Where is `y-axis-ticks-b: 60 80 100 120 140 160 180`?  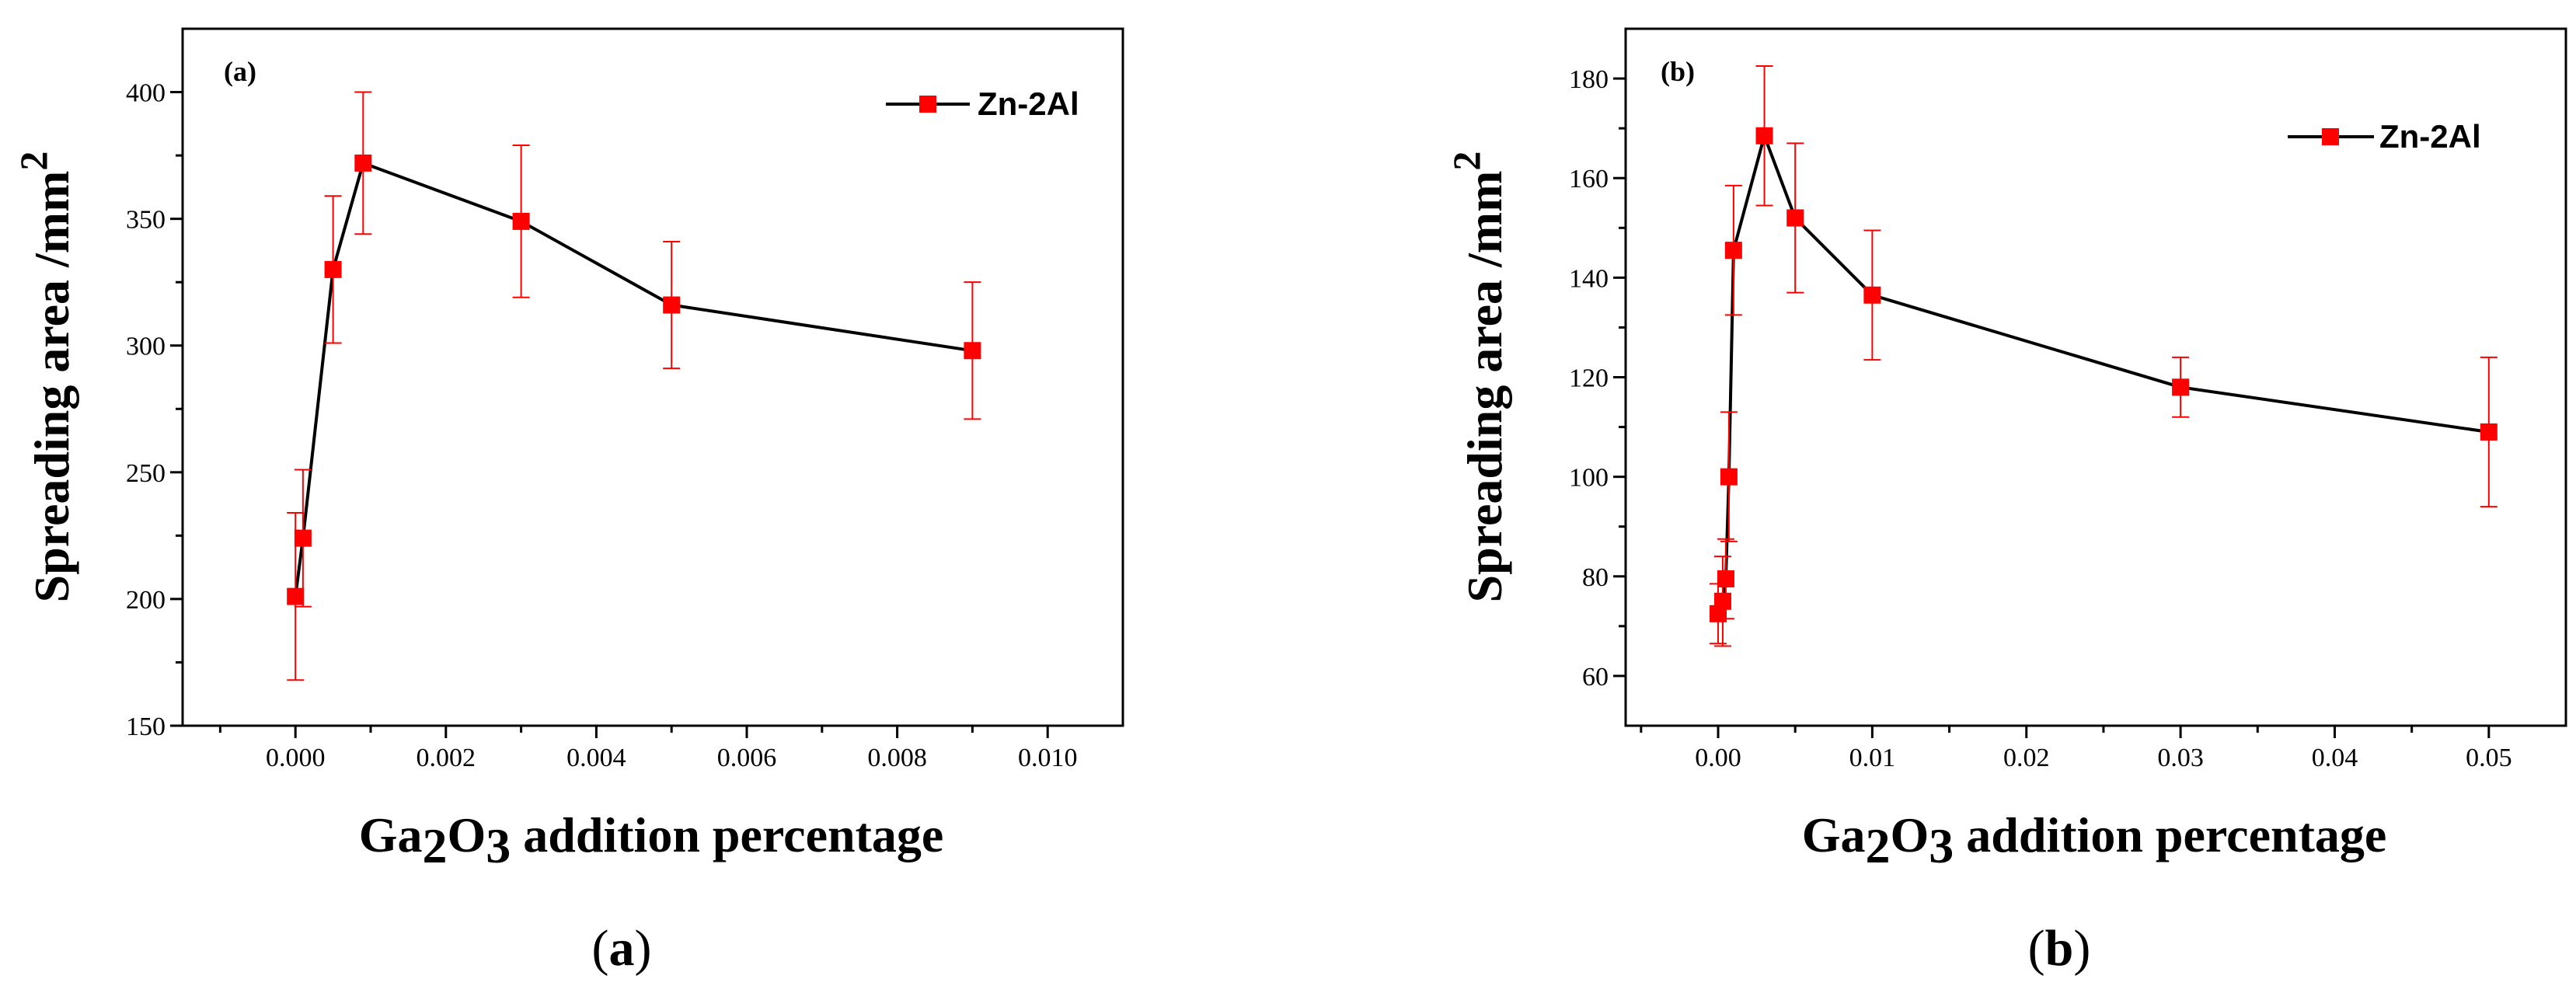 y-axis-ticks-b: 60 80 100 120 140 160 180 is located at coordinates (1597, 378).